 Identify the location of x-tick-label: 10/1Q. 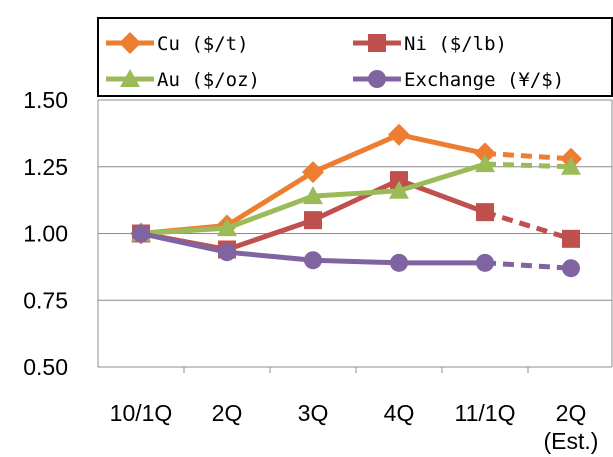
(141, 413).